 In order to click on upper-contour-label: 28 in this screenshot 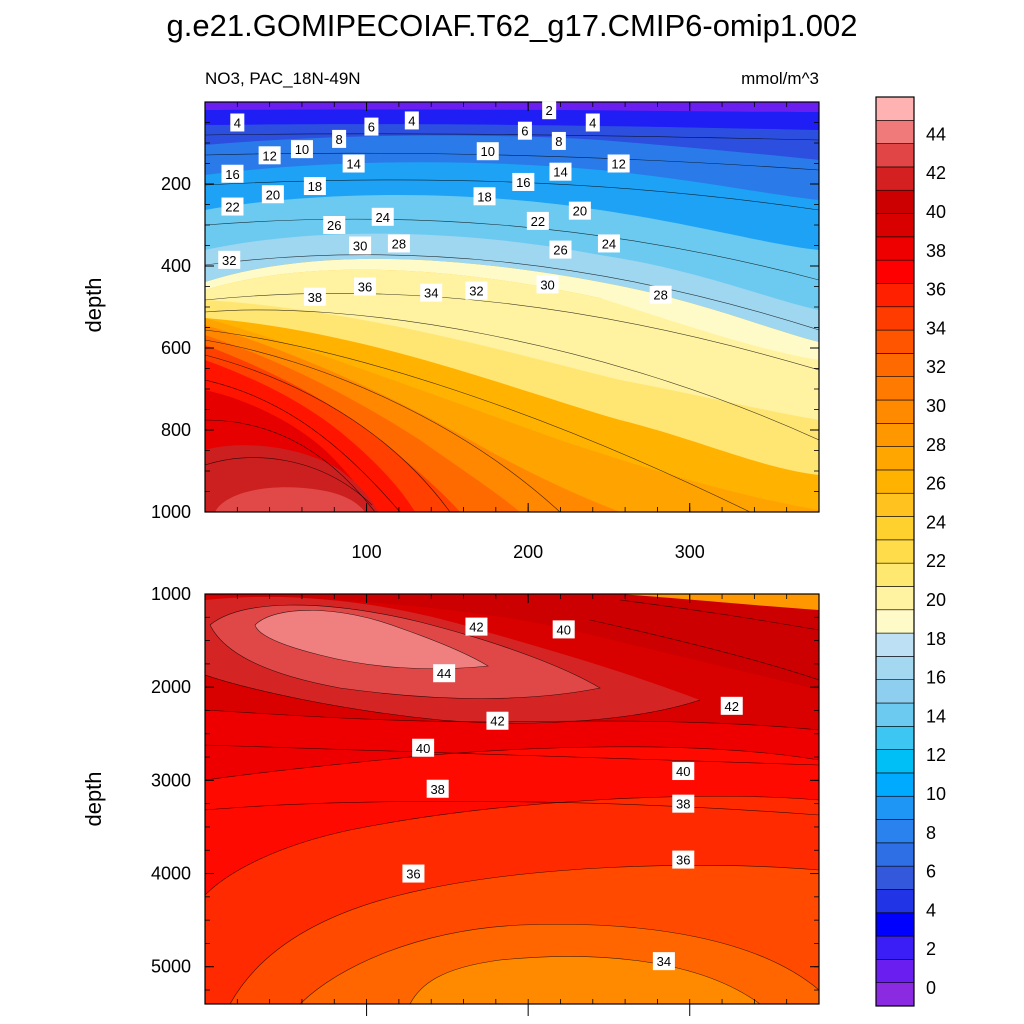, I will do `click(398, 243)`.